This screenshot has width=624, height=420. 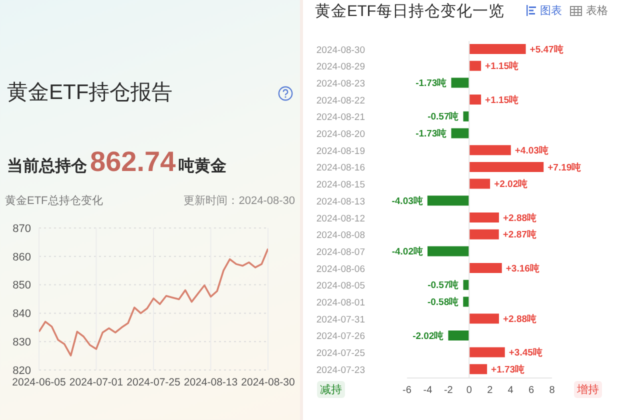 What do you see at coordinates (90, 93) in the screenshot?
I see `text: 黄金ETF持仓报告` at bounding box center [90, 93].